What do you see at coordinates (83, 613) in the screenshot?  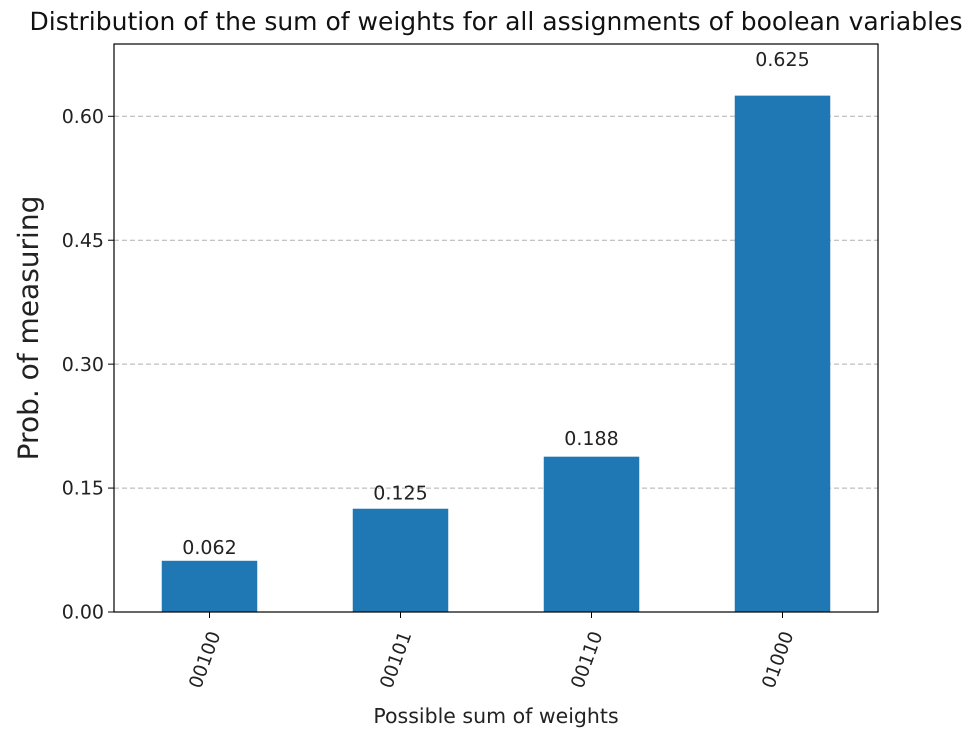 I see `y-tick-label: 0.00` at bounding box center [83, 613].